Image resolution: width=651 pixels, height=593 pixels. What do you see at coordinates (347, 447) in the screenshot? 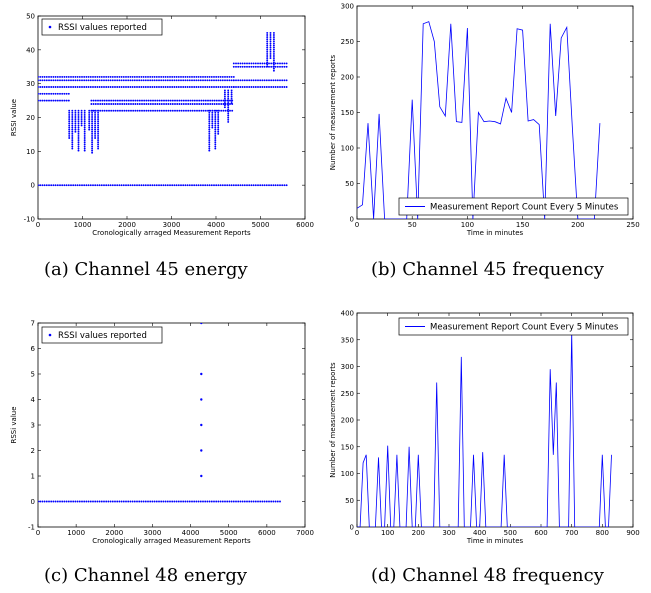
I see `y-tick-label: 150` at bounding box center [347, 447].